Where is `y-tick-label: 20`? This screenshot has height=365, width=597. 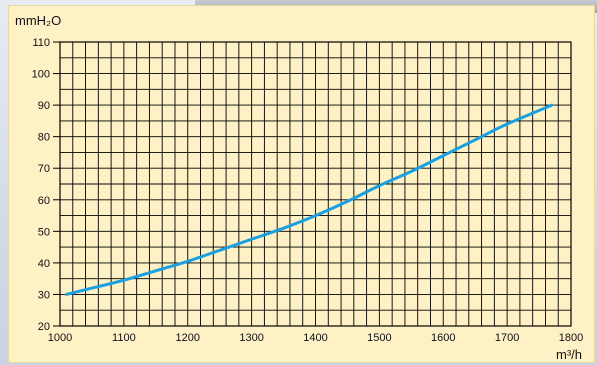
y-tick-label: 20 is located at coordinates (44, 327).